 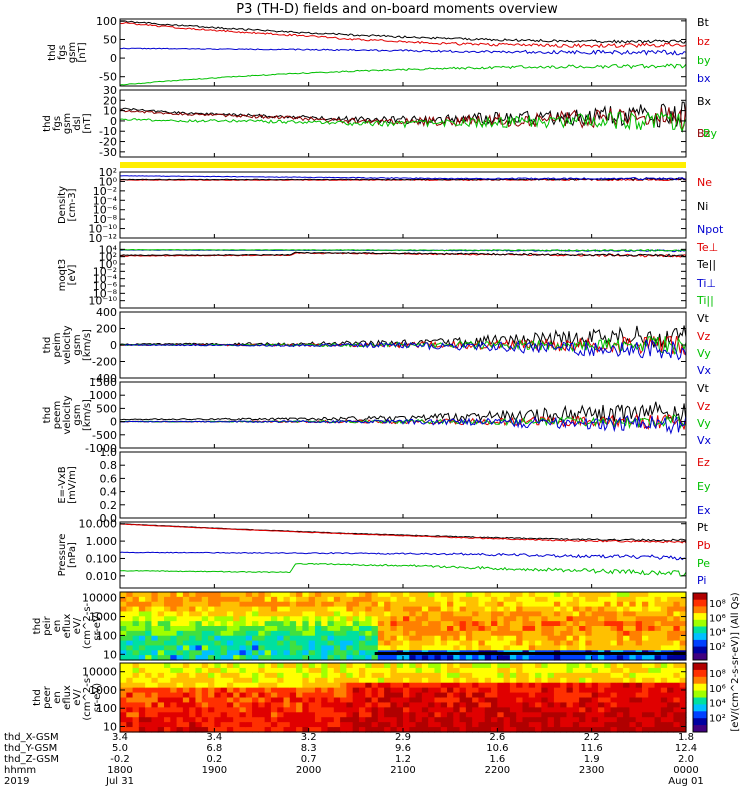 What do you see at coordinates (704, 78) in the screenshot?
I see `legend-entry: bx` at bounding box center [704, 78].